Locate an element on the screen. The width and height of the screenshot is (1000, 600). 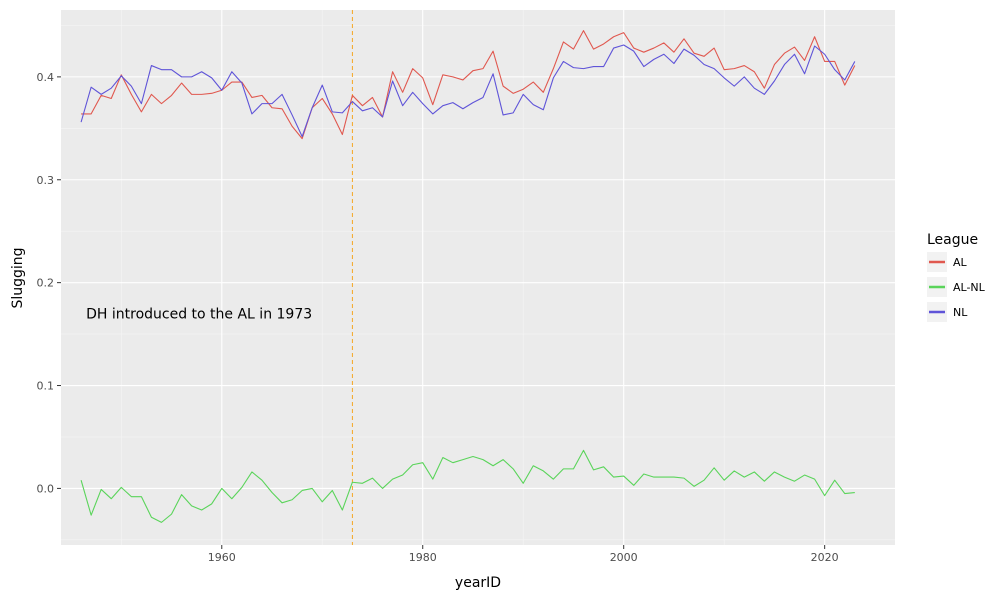
series-line-al-nl is located at coordinates (467, 486).